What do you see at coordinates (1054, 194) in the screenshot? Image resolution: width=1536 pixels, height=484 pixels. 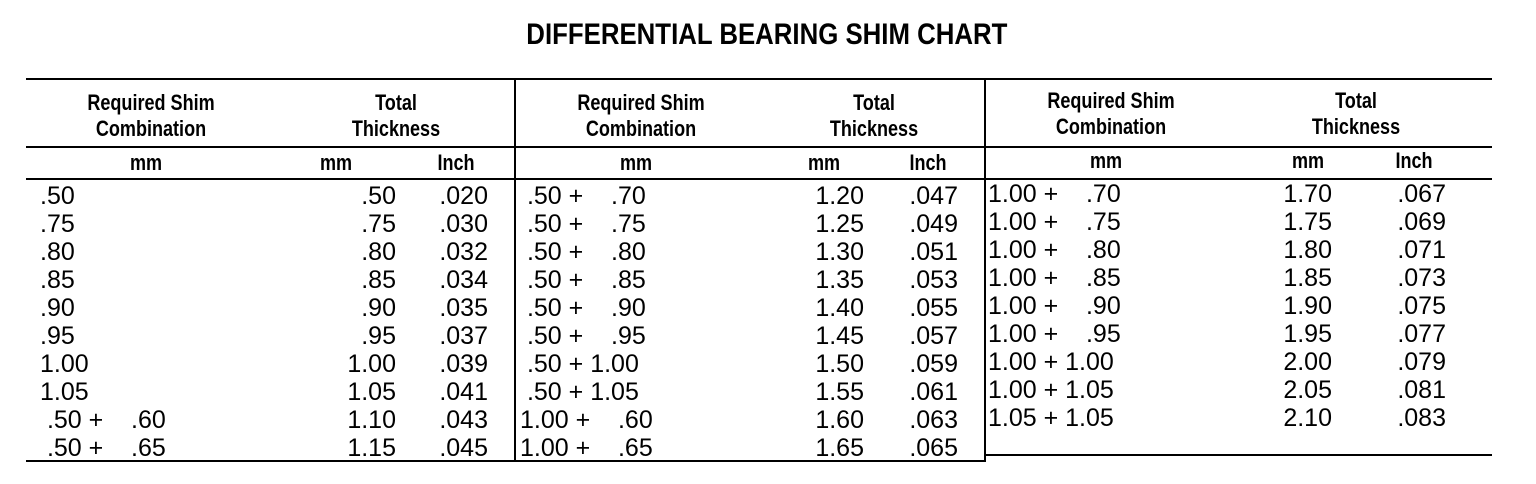 I see `combo-cell: 1.00 + .70` at bounding box center [1054, 194].